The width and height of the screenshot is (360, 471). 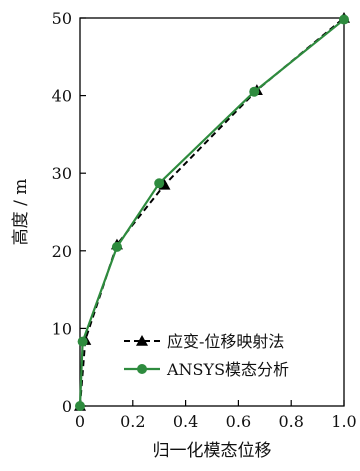 What do you see at coordinates (206, 355) in the screenshot?
I see `legend: 应变-位移映射法 ANSYS模态分析` at bounding box center [206, 355].